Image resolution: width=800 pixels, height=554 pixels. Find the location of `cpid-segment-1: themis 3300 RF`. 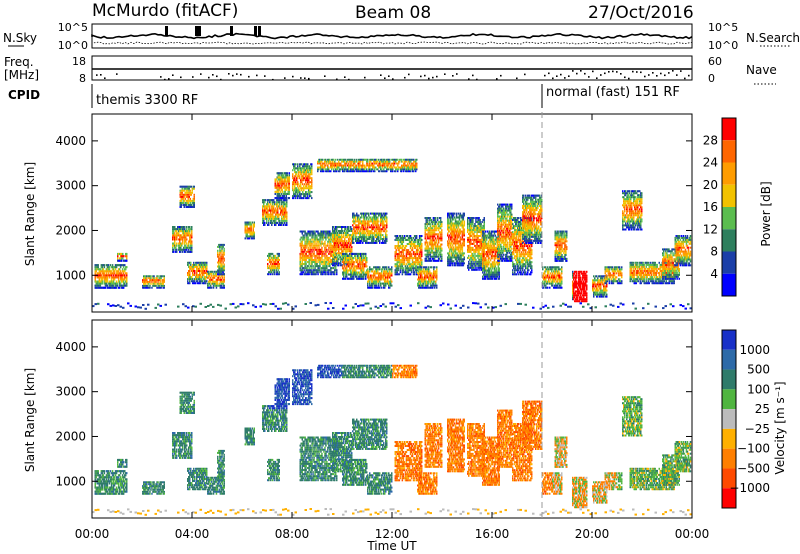

cpid-segment-1: themis 3300 RF is located at coordinates (147, 100).